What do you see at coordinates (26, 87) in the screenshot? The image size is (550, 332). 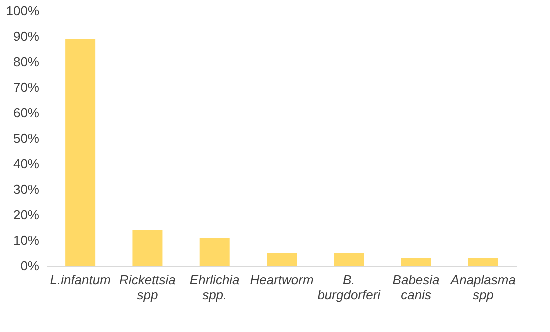 I see `y-tick-label: 70%` at bounding box center [26, 87].